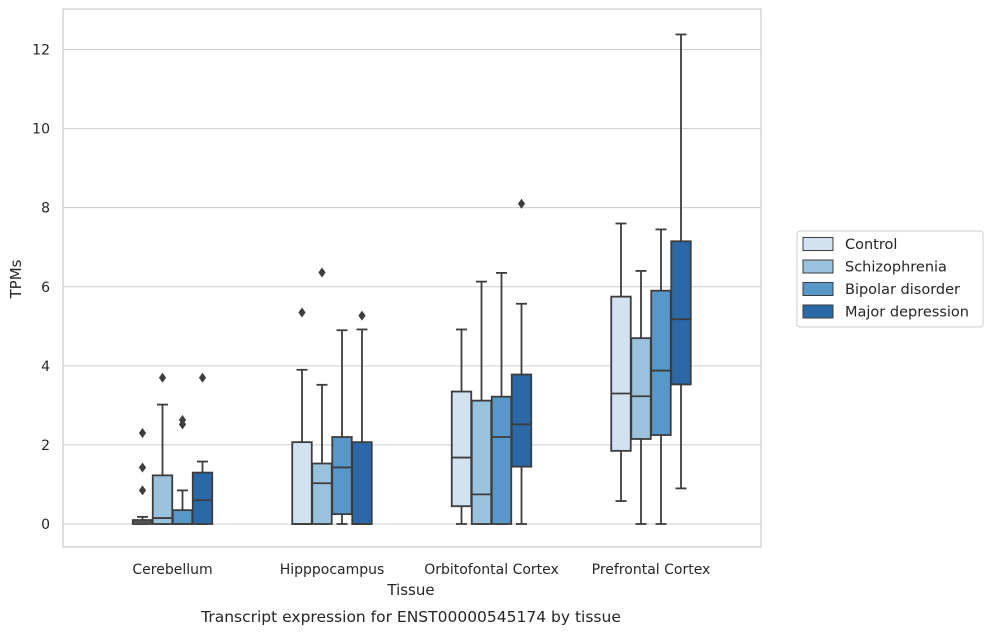 Image resolution: width=992 pixels, height=634 pixels. Describe the element at coordinates (45, 525) in the screenshot. I see `y-tick-label: 0` at that location.